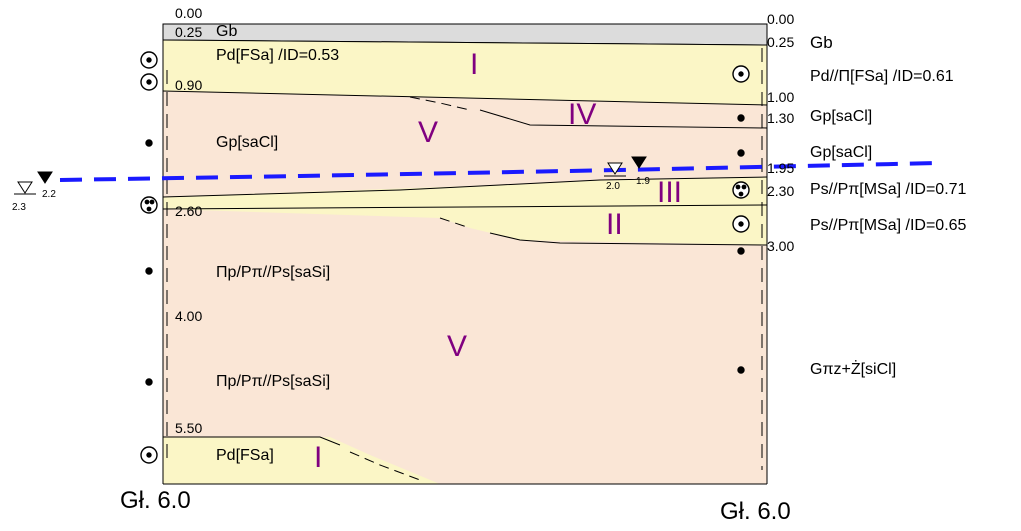  Describe the element at coordinates (882, 76) in the screenshot. I see `right-layer-label-1: Pd//Π[FSa] /ID=0.61` at that location.